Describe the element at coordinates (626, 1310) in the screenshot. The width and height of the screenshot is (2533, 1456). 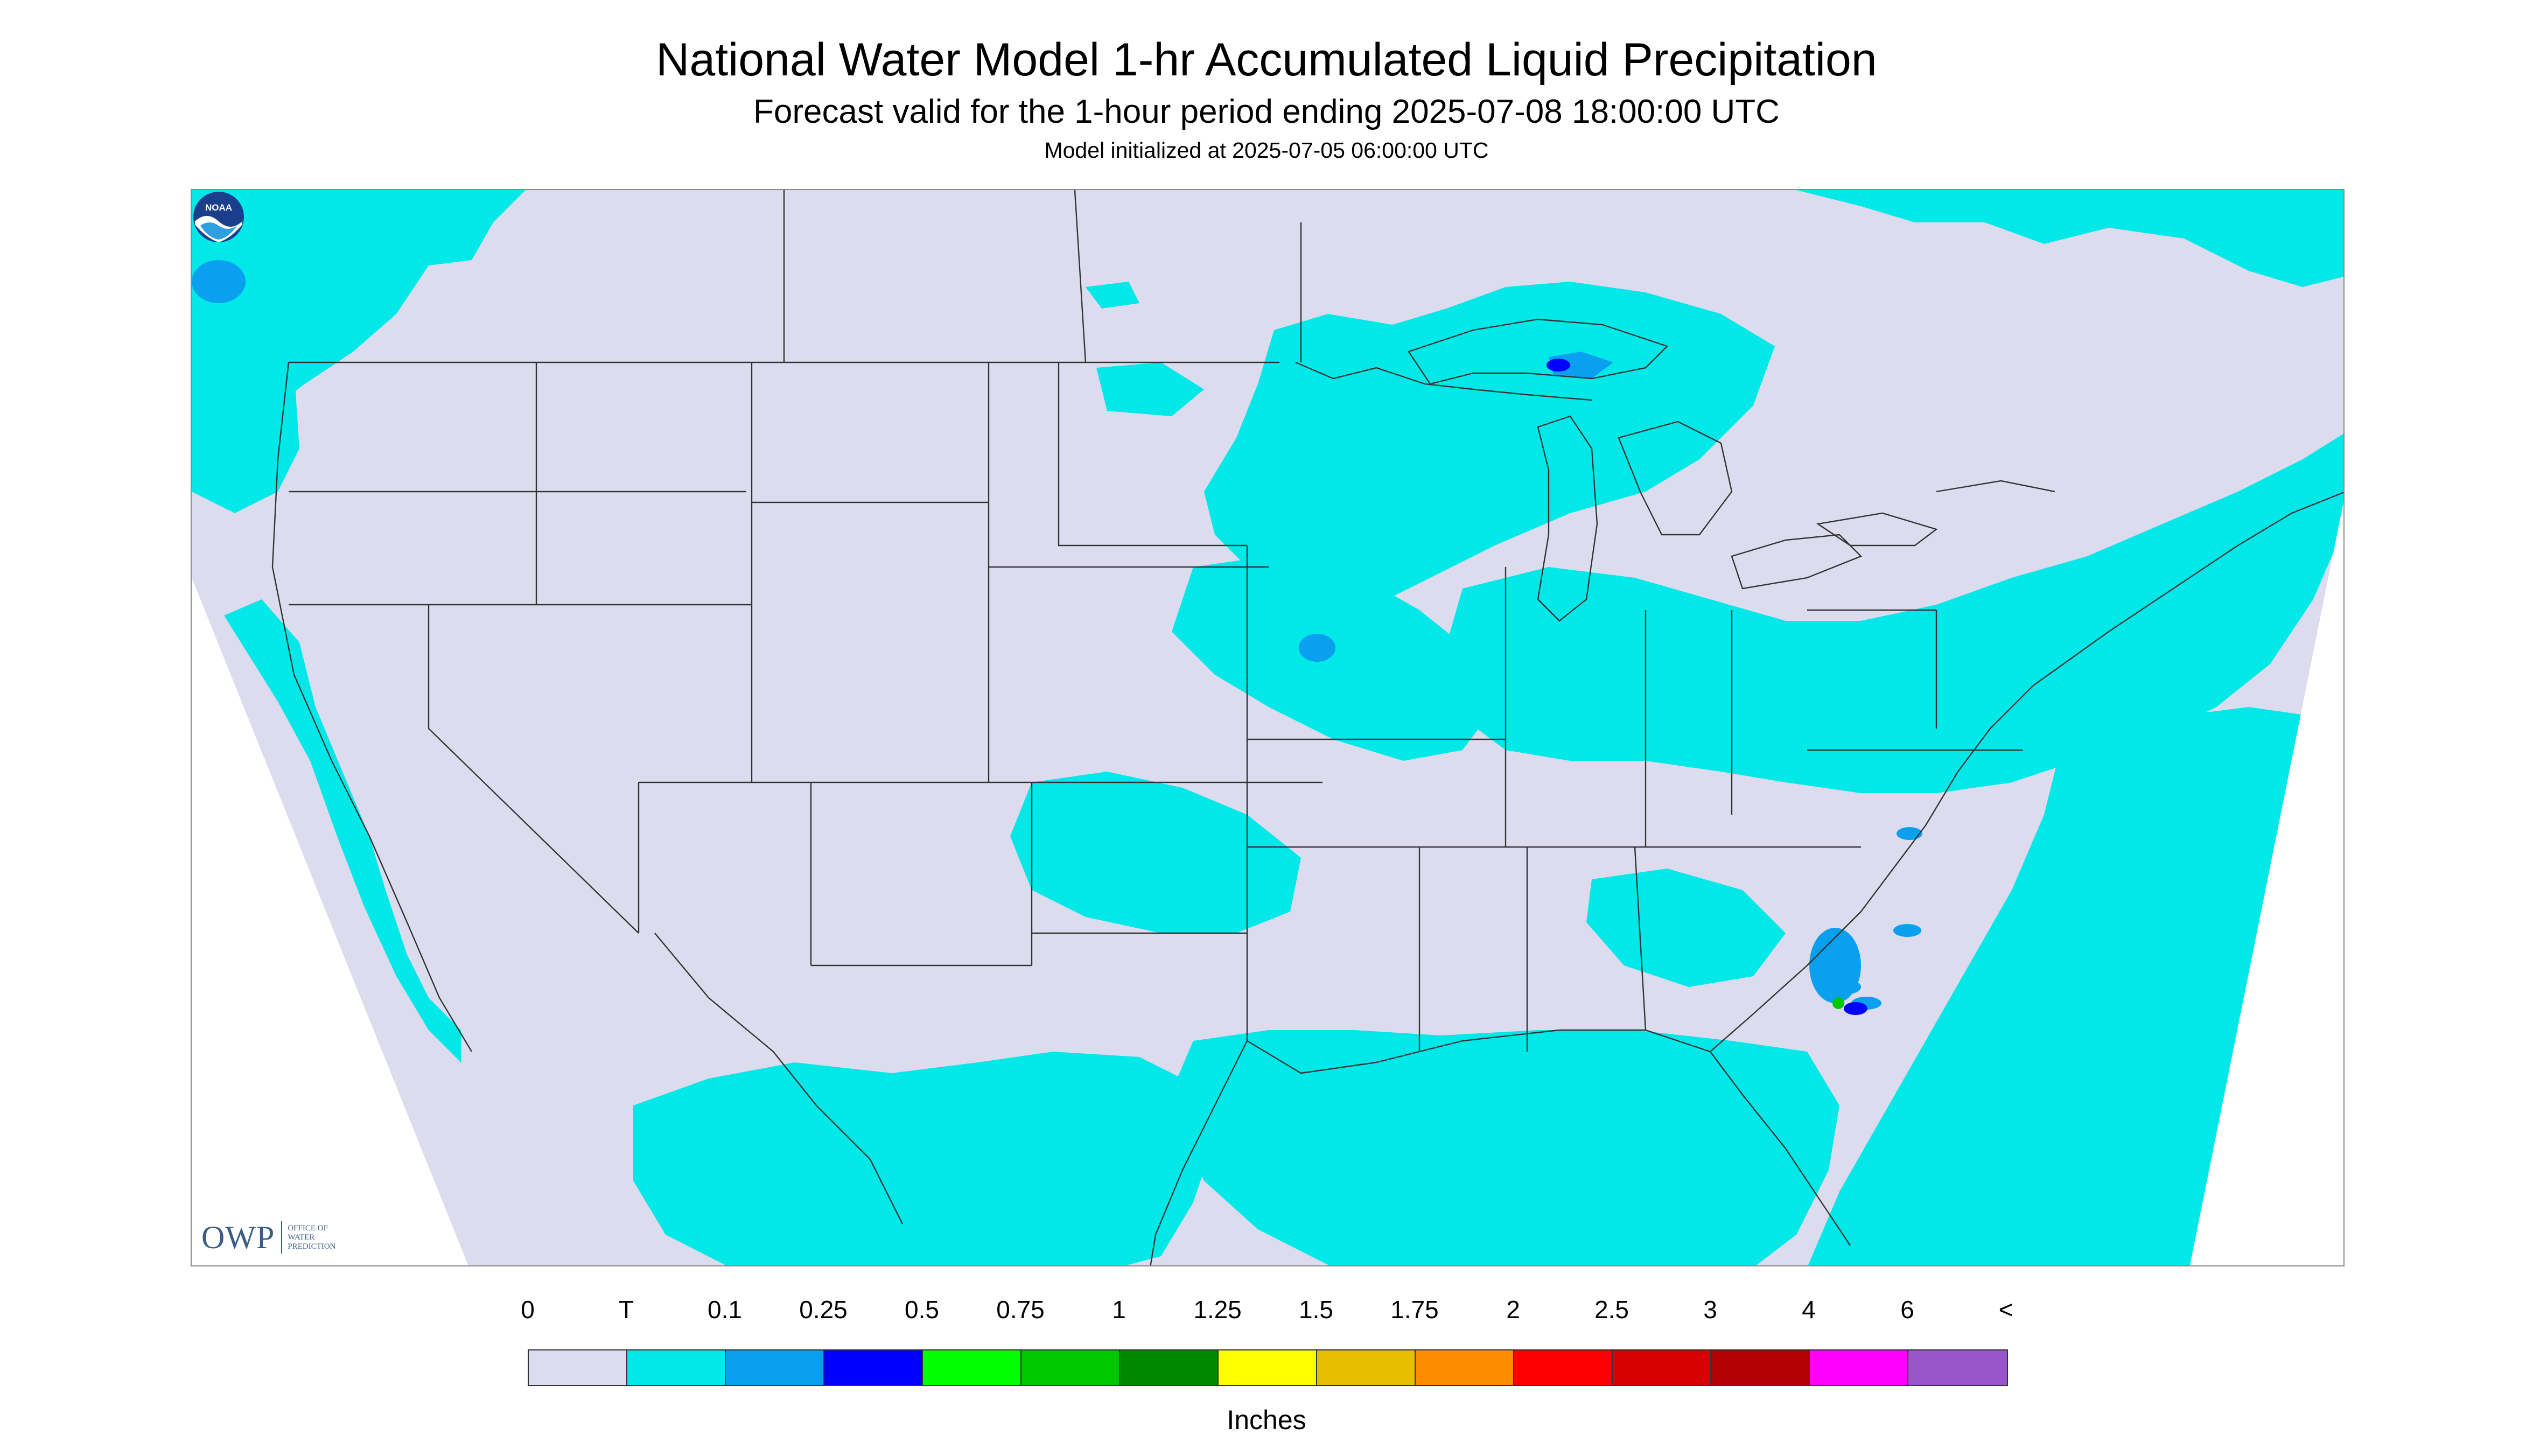
I see `legend-label: T` at that location.